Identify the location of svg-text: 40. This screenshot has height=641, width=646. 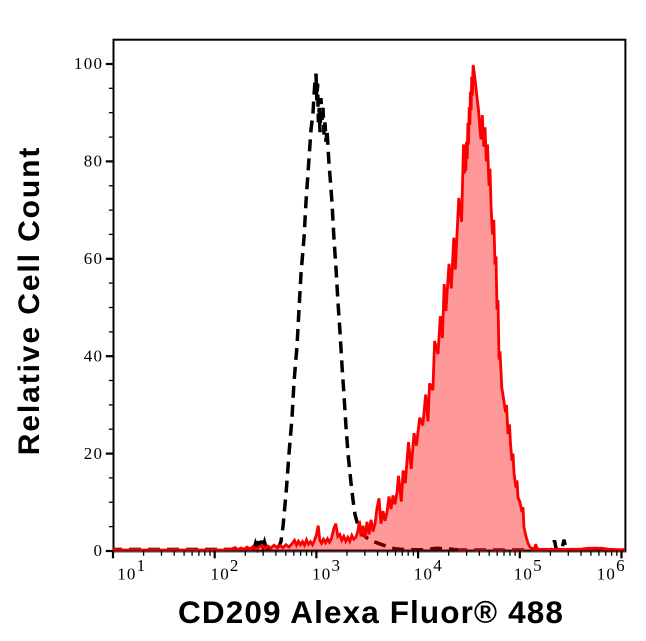
(94, 355).